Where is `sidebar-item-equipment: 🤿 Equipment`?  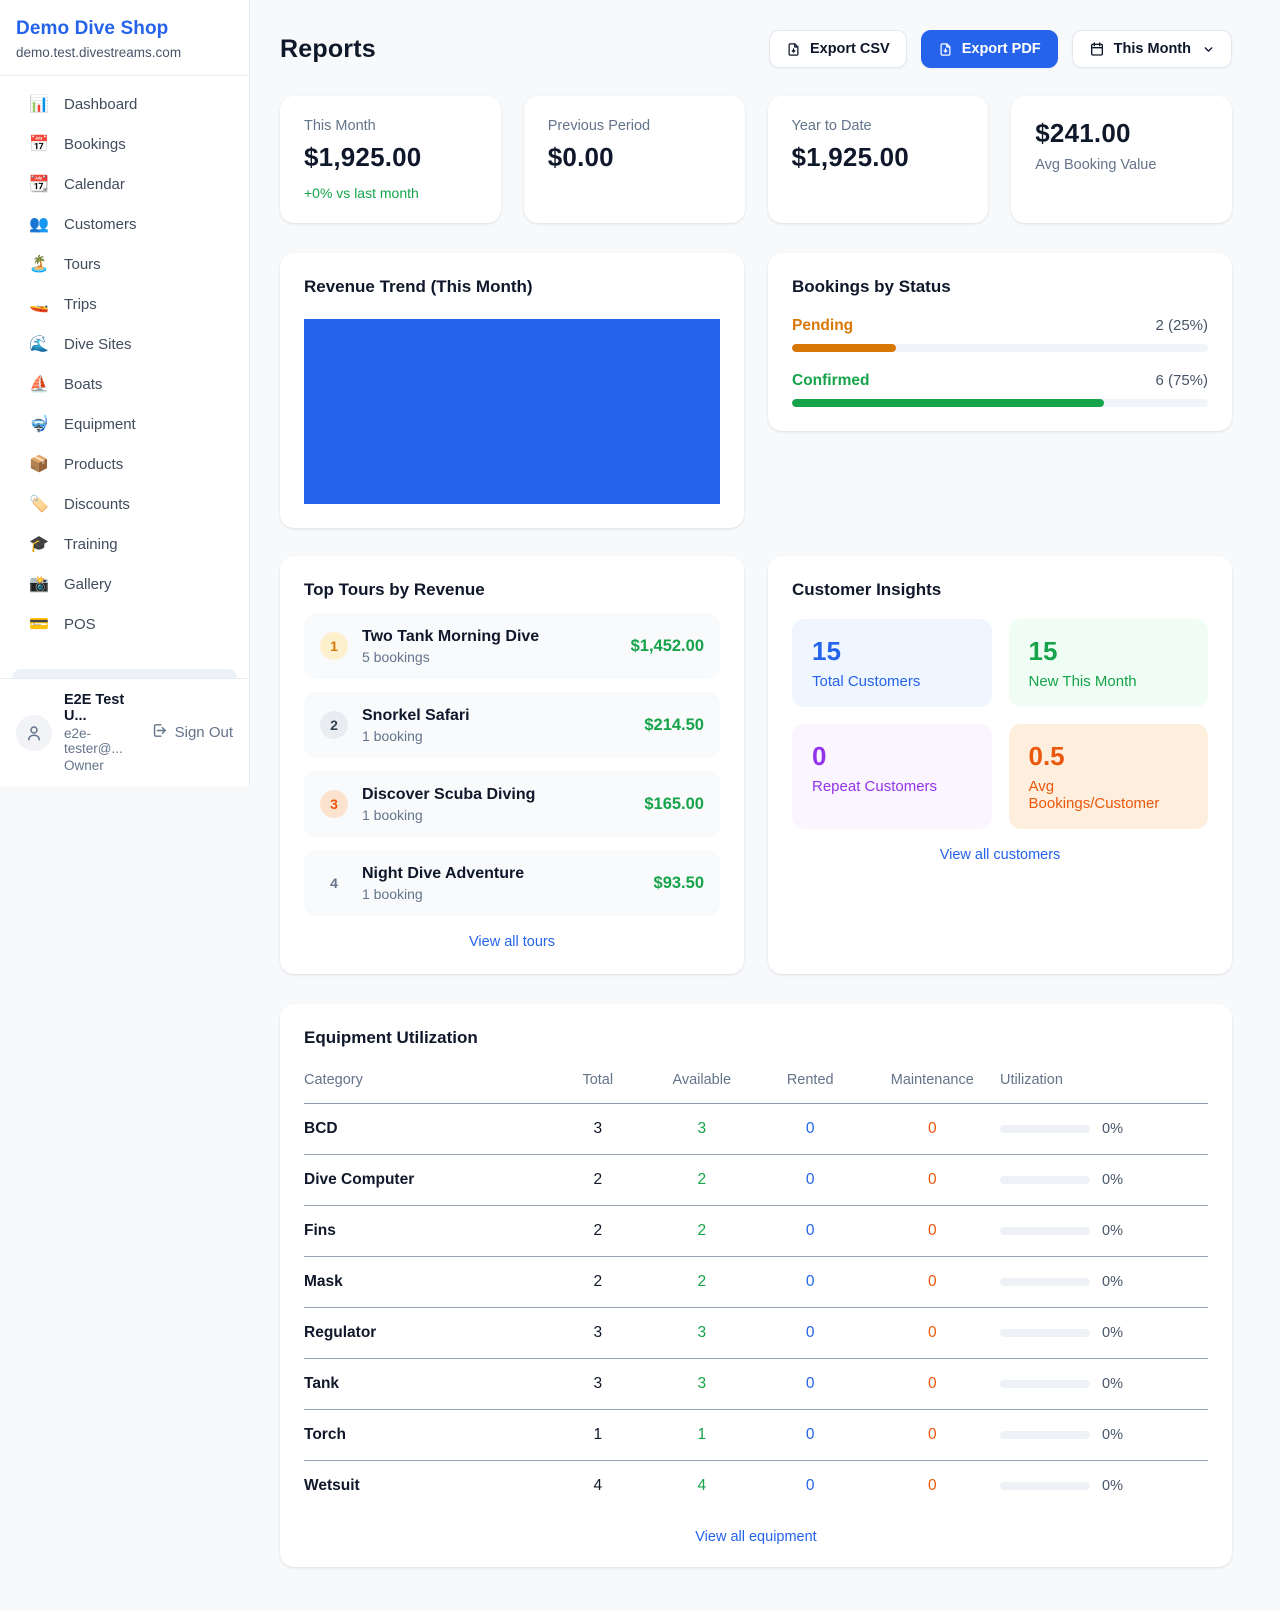
sidebar-item-equipment: 🤿 Equipment is located at coordinates (124, 424).